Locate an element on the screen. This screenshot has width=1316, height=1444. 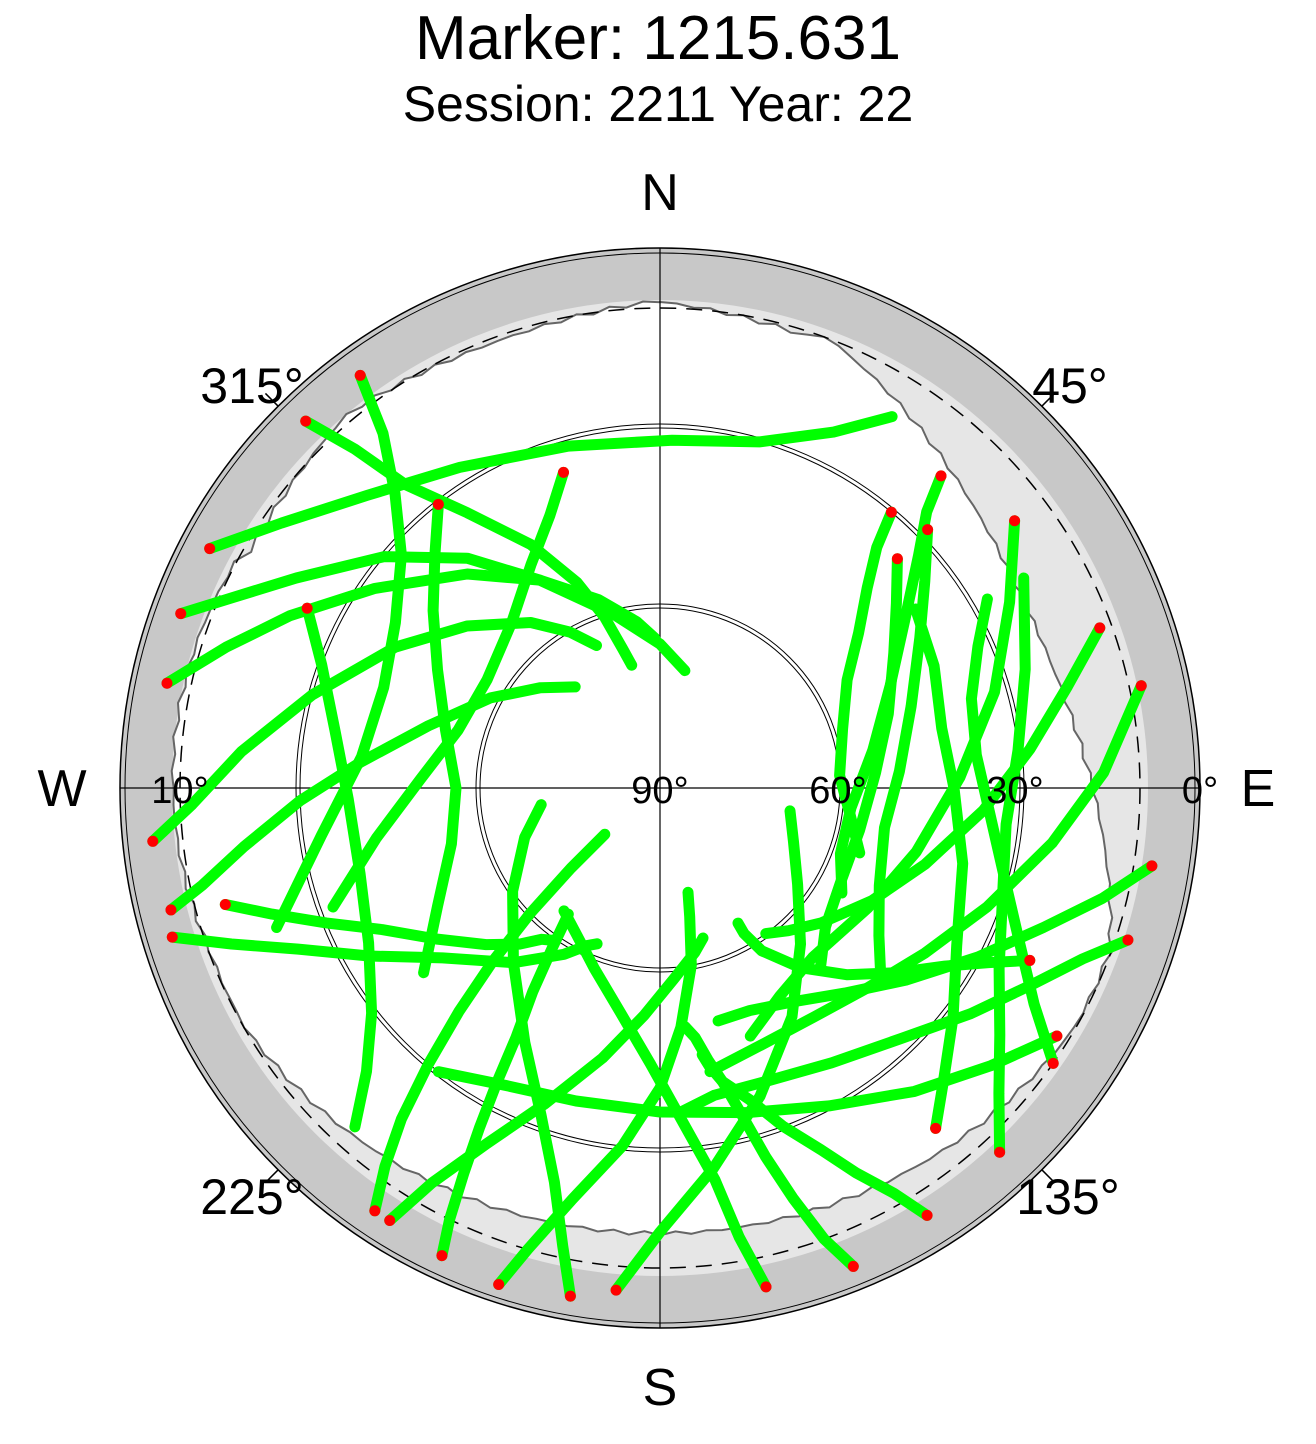
compass-north-label: N is located at coordinates (660, 193).